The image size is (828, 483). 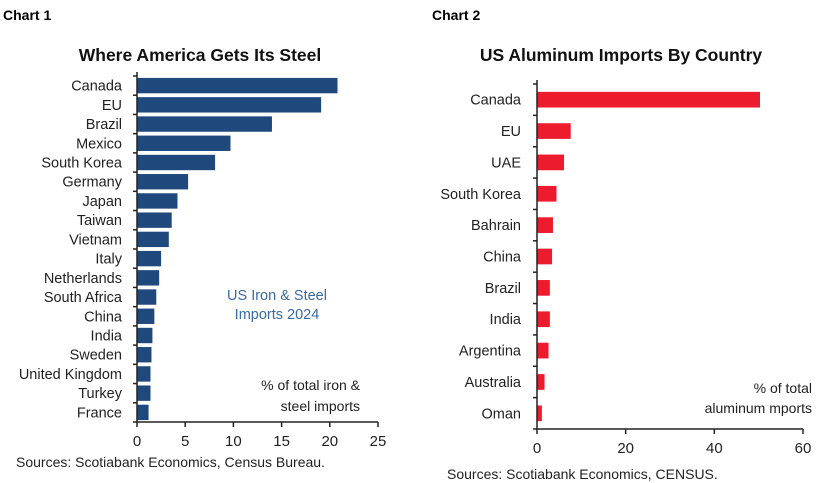 What do you see at coordinates (102, 202) in the screenshot?
I see `category-label: Japan` at bounding box center [102, 202].